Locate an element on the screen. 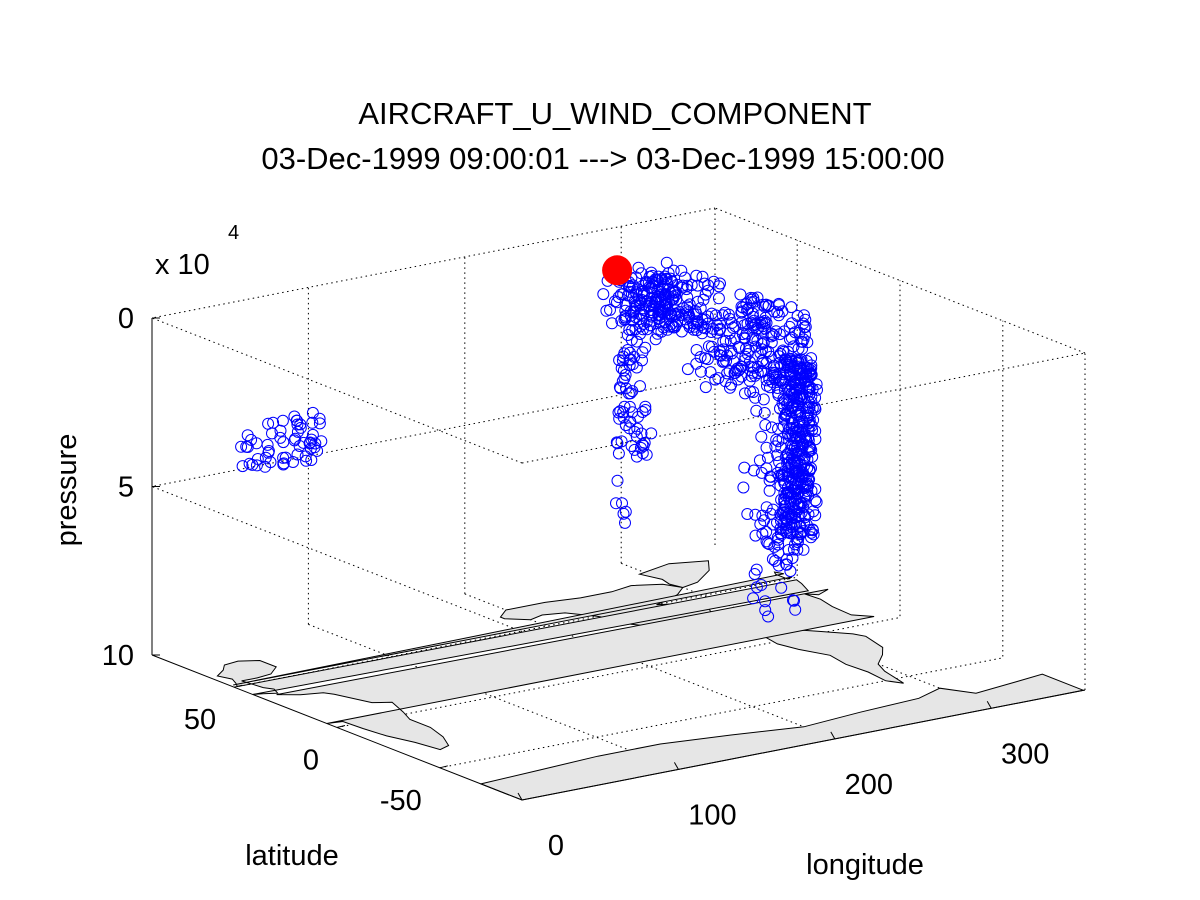 Image resolution: width=1200 pixels, height=900 pixels. grid-line-floor-lon is located at coordinates (493, 696).